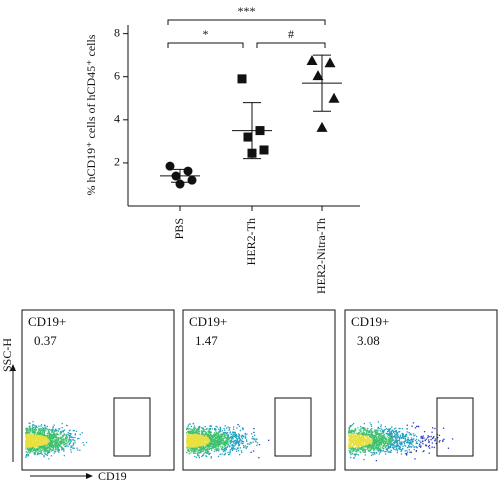 The height and width of the screenshot is (488, 500). Describe the element at coordinates (264, 150) in the screenshot. I see `data-point` at that location.